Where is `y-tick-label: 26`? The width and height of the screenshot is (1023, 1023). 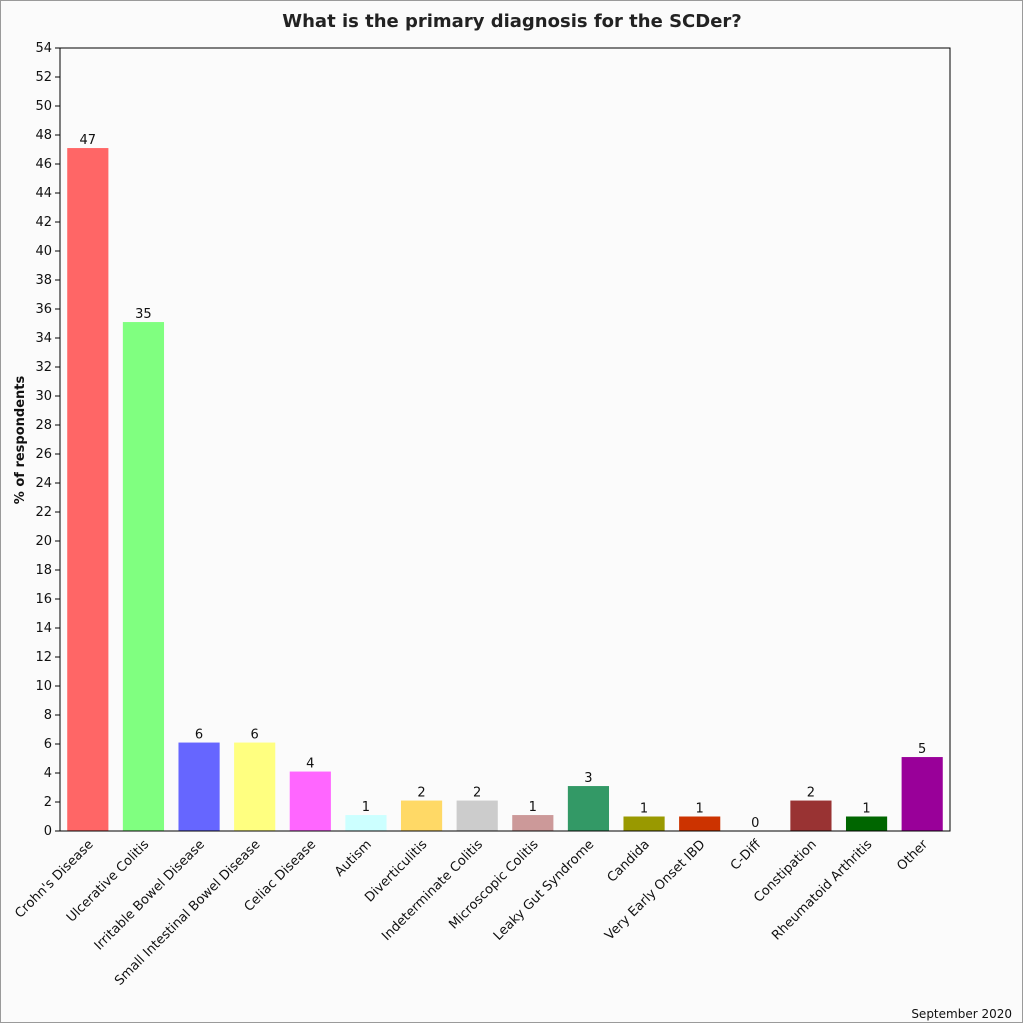
y-tick-label: 26 is located at coordinates (43, 454).